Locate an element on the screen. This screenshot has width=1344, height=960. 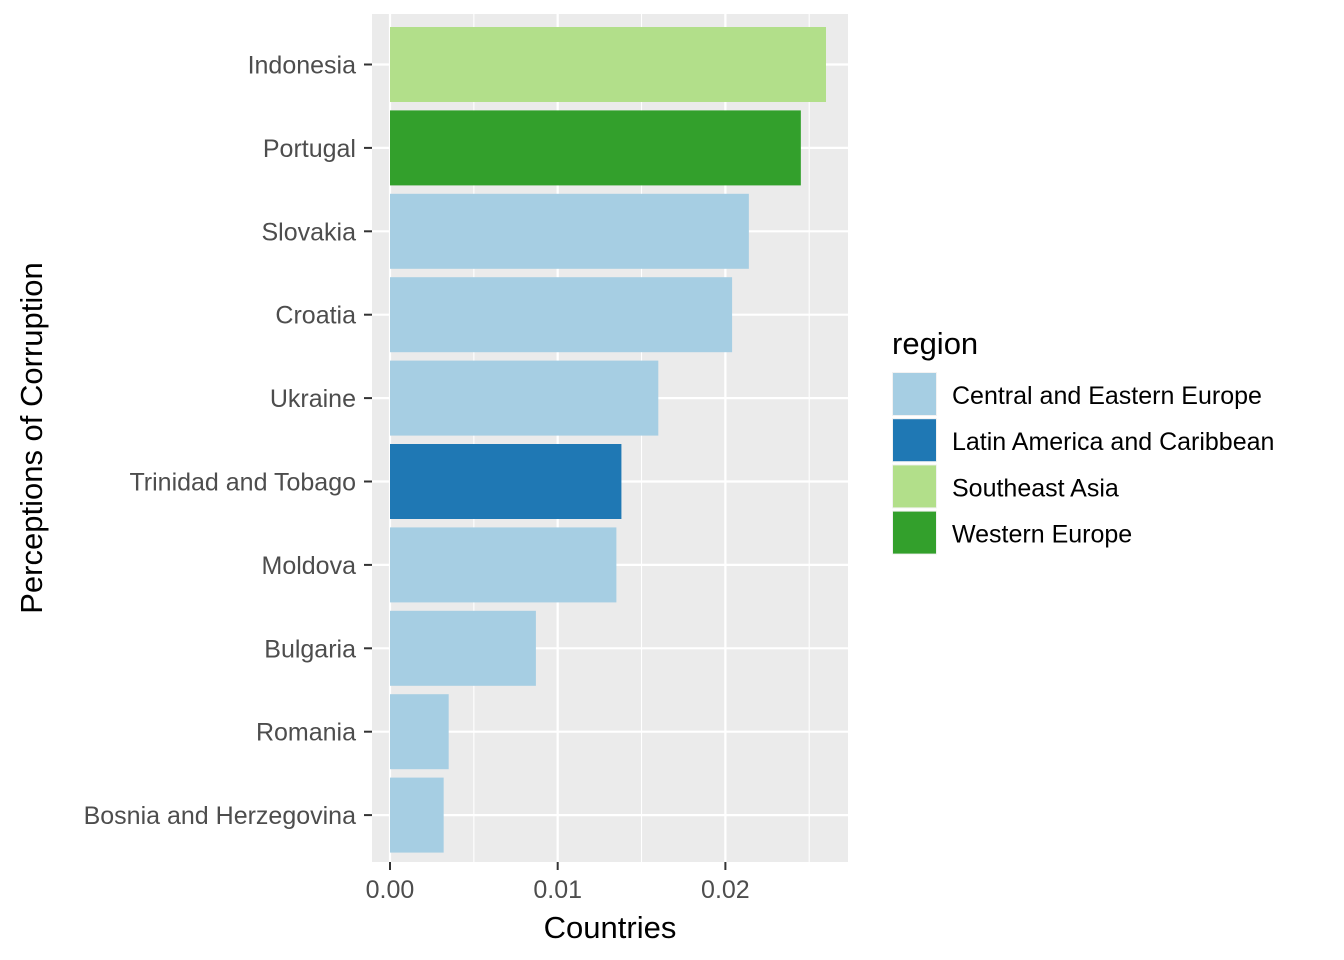
legend-label-3: Western Europe is located at coordinates (1042, 535).